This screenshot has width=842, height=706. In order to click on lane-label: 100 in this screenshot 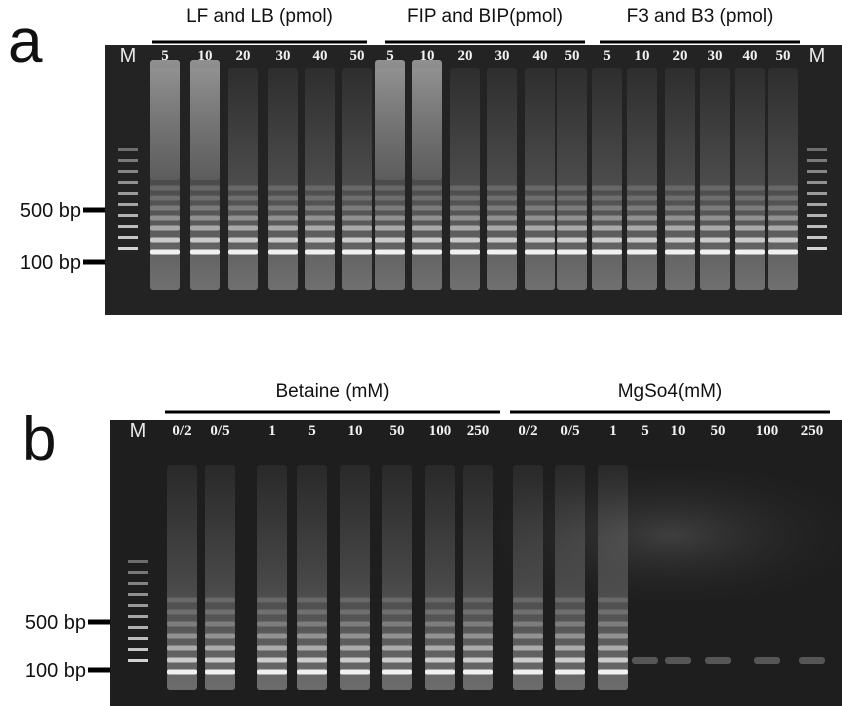, I will do `click(767, 431)`.